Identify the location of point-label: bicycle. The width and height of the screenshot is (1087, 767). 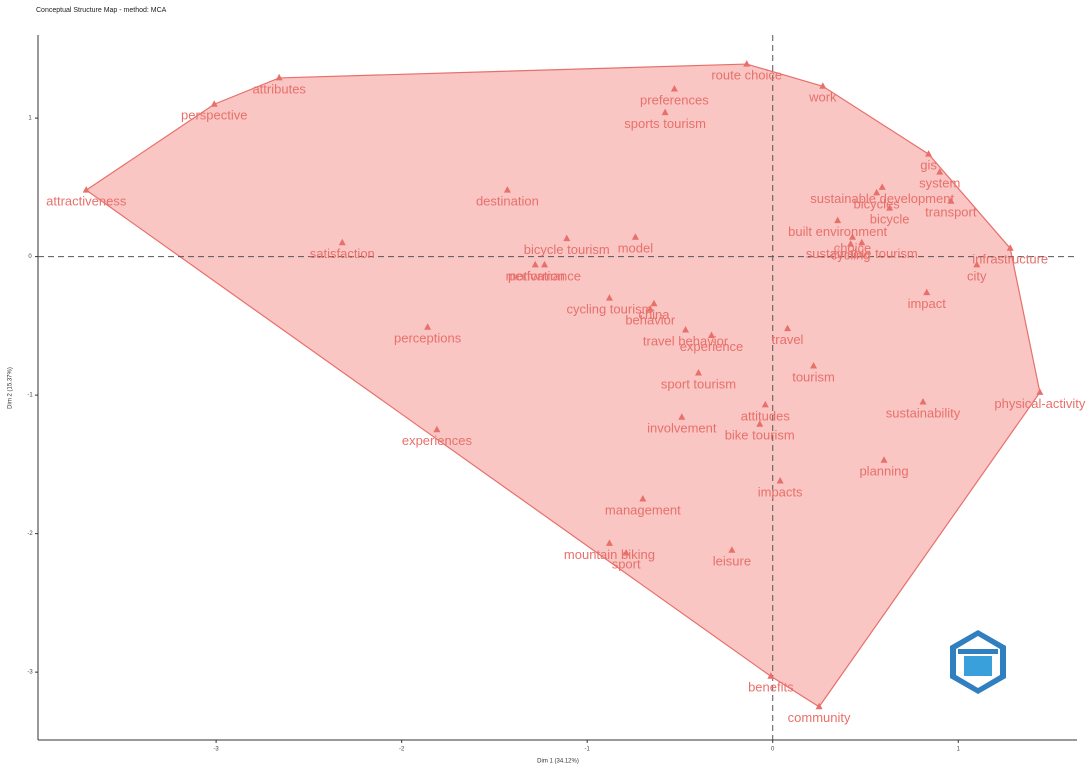
(890, 219).